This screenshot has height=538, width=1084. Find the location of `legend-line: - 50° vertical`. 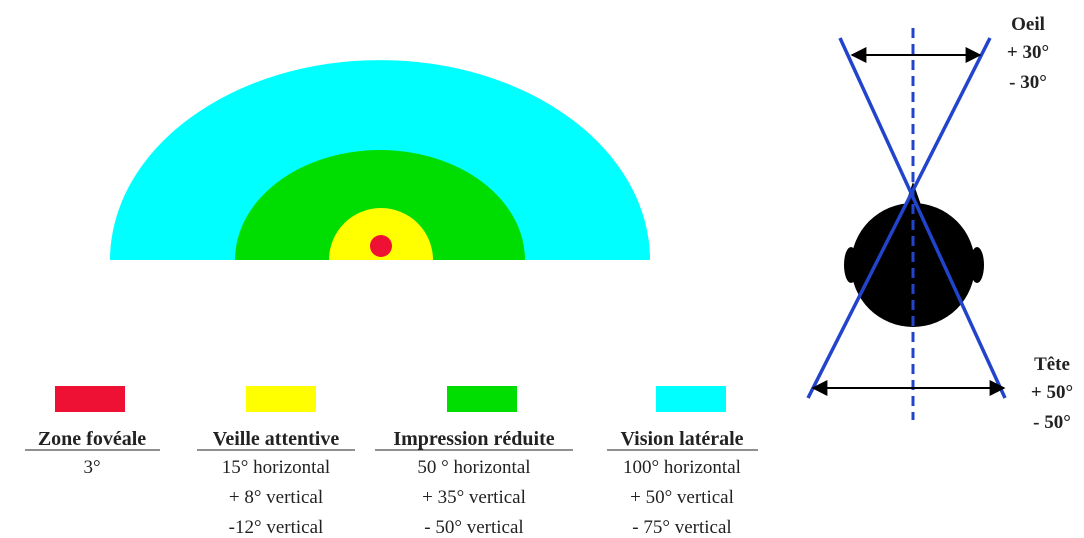

legend-line: - 50° vertical is located at coordinates (473, 527).